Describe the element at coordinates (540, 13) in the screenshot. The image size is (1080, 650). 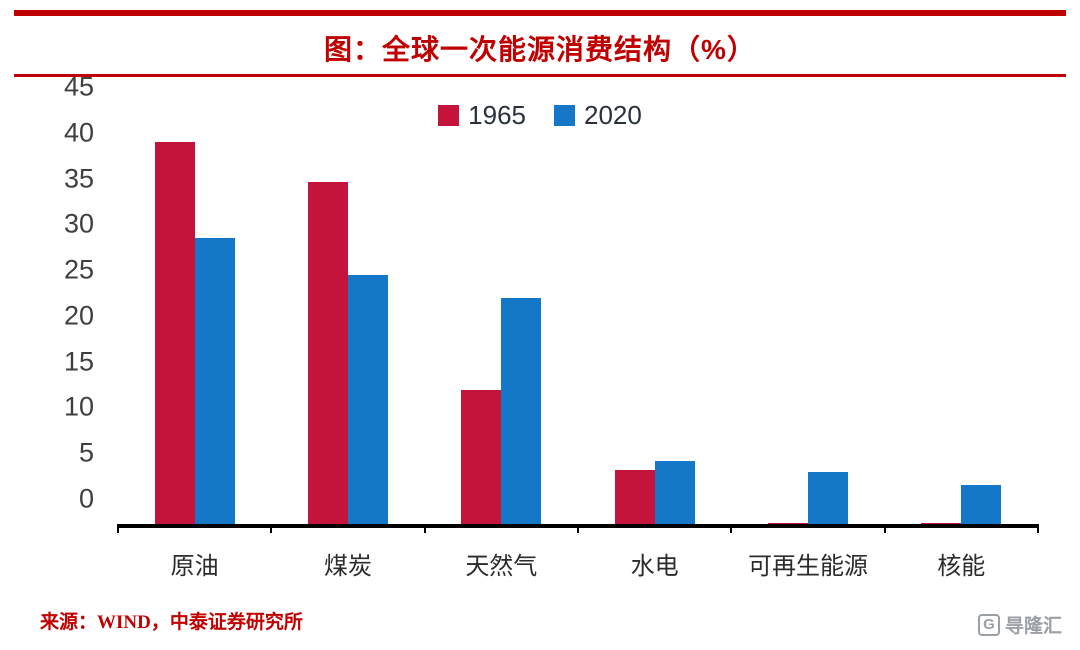
I see `top-red-rule` at that location.